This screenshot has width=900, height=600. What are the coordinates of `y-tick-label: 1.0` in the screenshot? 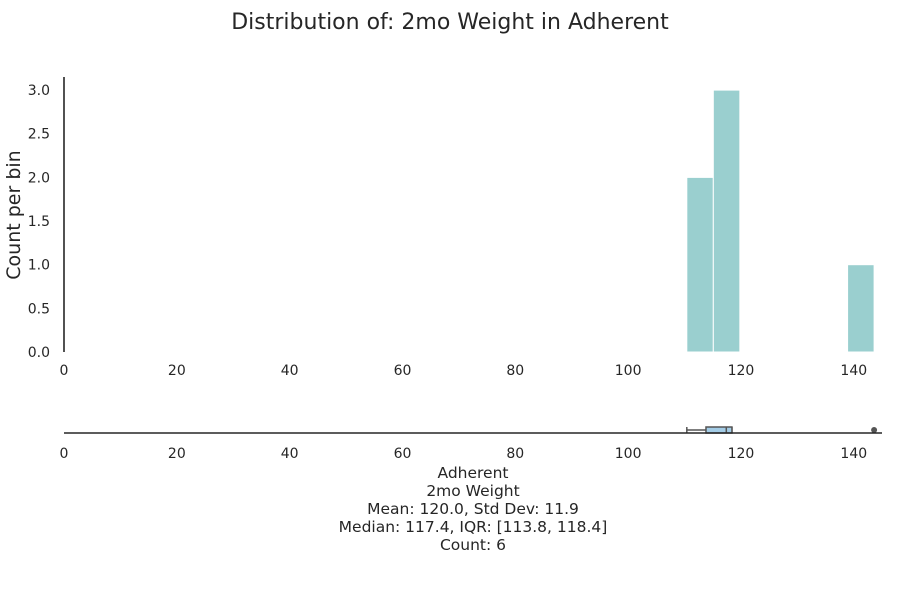 It's located at (39, 266).